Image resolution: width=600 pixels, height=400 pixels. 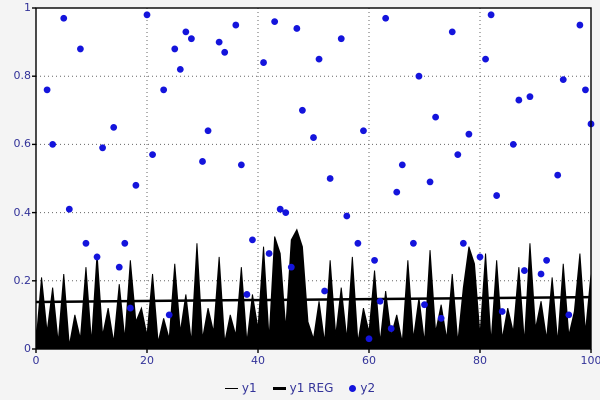 What do you see at coordinates (22, 280) in the screenshot?
I see `y-tick-label: 0.2` at bounding box center [22, 280].